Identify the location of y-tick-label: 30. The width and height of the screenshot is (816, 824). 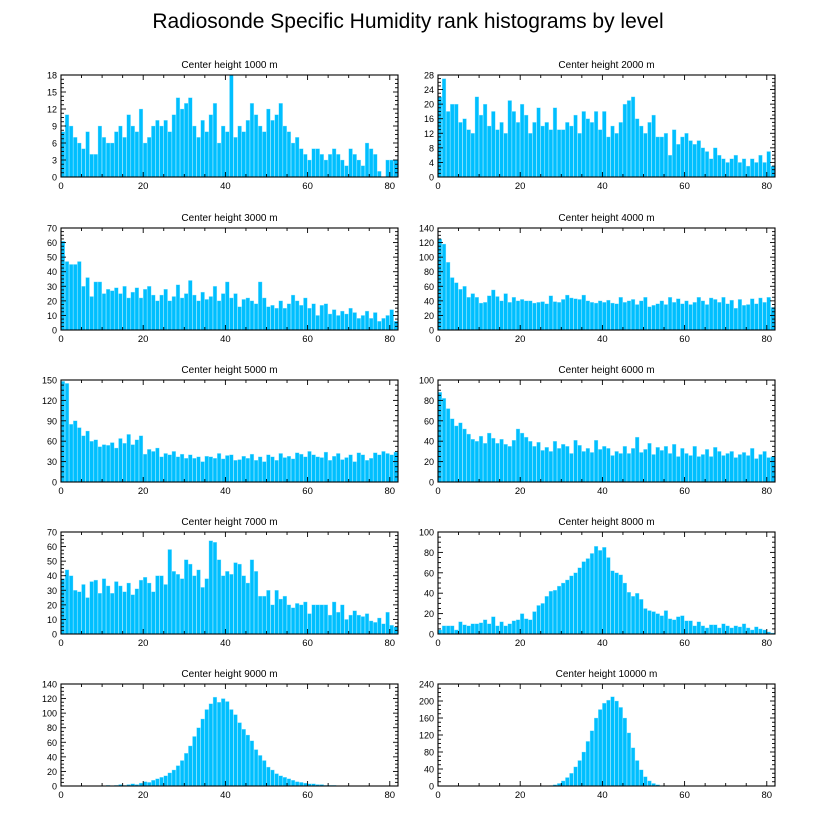
(52, 591).